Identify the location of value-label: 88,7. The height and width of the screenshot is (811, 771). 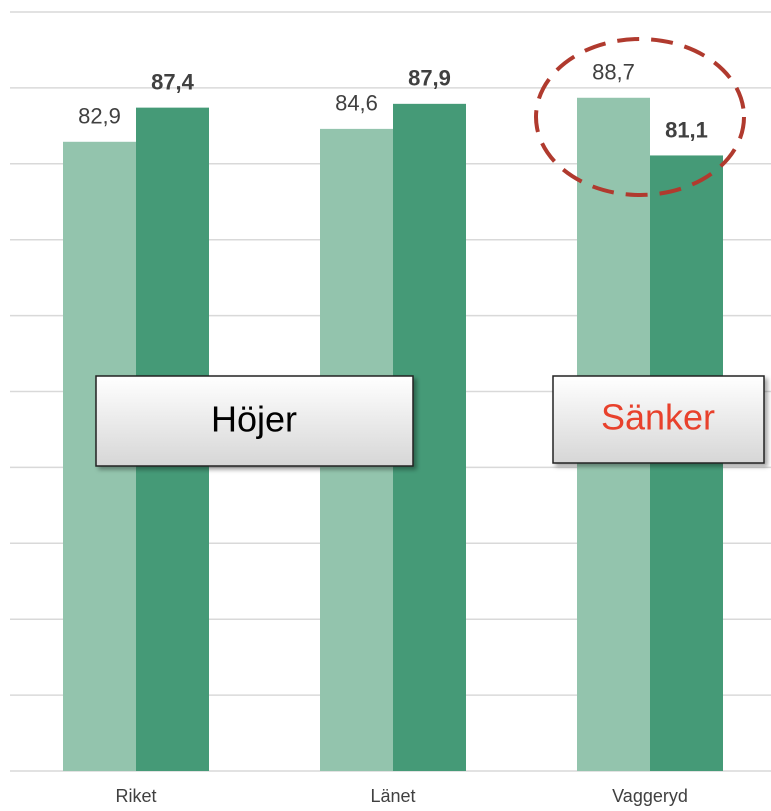
(613, 72).